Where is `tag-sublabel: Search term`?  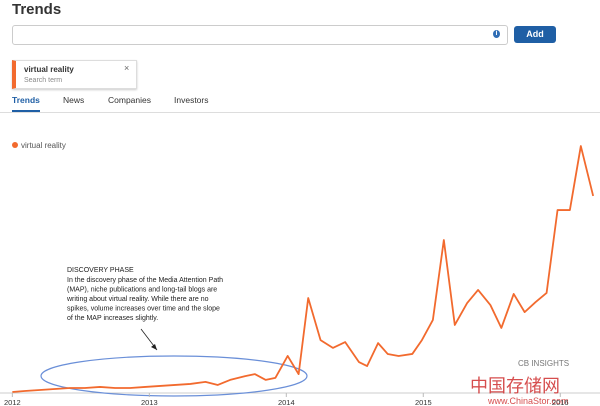
tag-sublabel: Search term is located at coordinates (43, 80).